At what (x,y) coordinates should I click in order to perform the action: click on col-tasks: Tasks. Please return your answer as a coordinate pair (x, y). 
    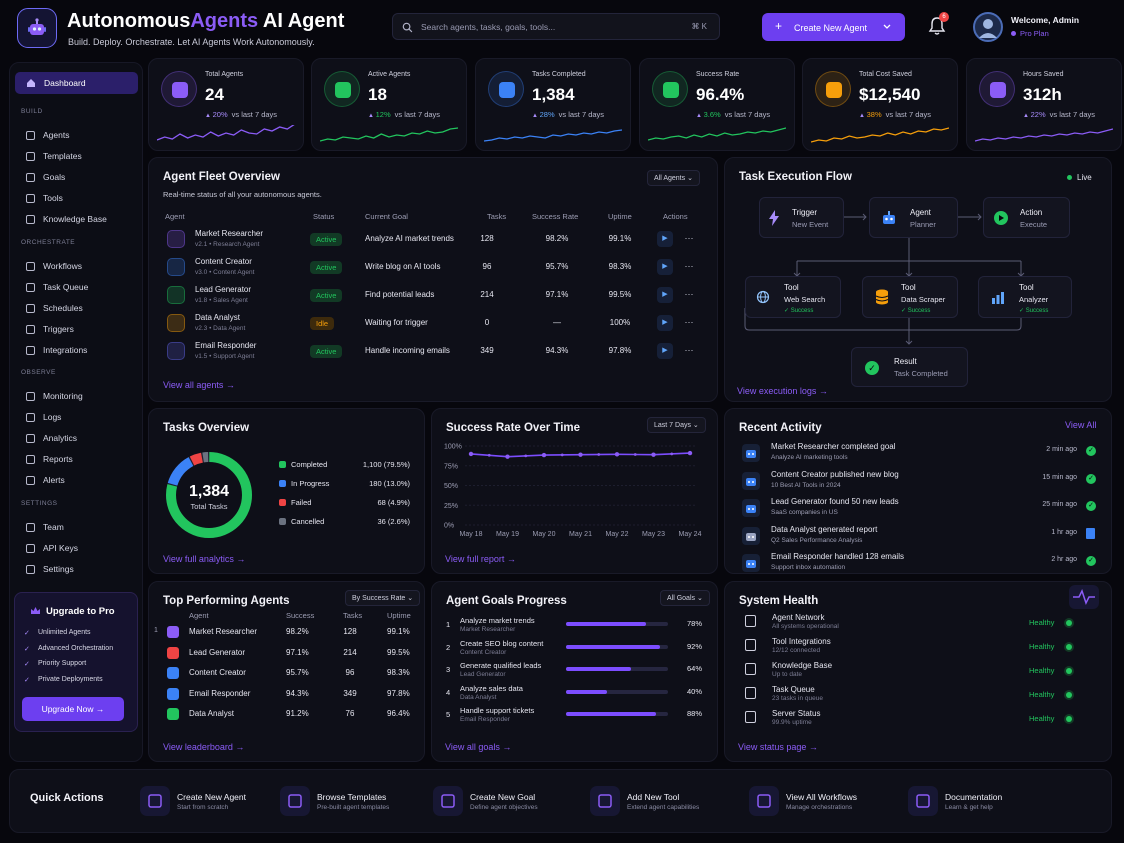
    Looking at the image, I should click on (353, 615).